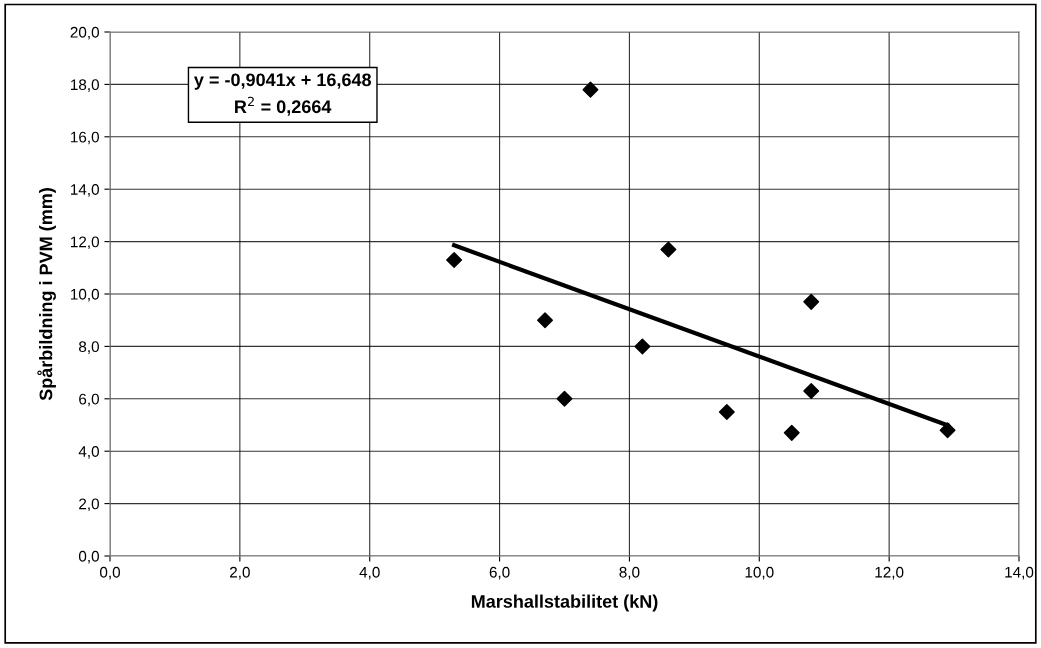 The image size is (1041, 648). I want to click on y-tick-label: 16,0, so click(85, 138).